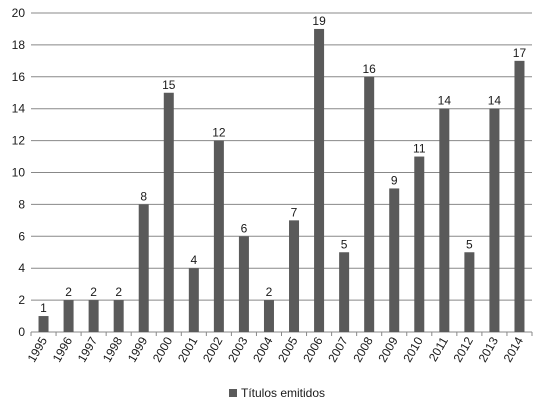  Describe the element at coordinates (93, 316) in the screenshot. I see `bar-1997` at that location.